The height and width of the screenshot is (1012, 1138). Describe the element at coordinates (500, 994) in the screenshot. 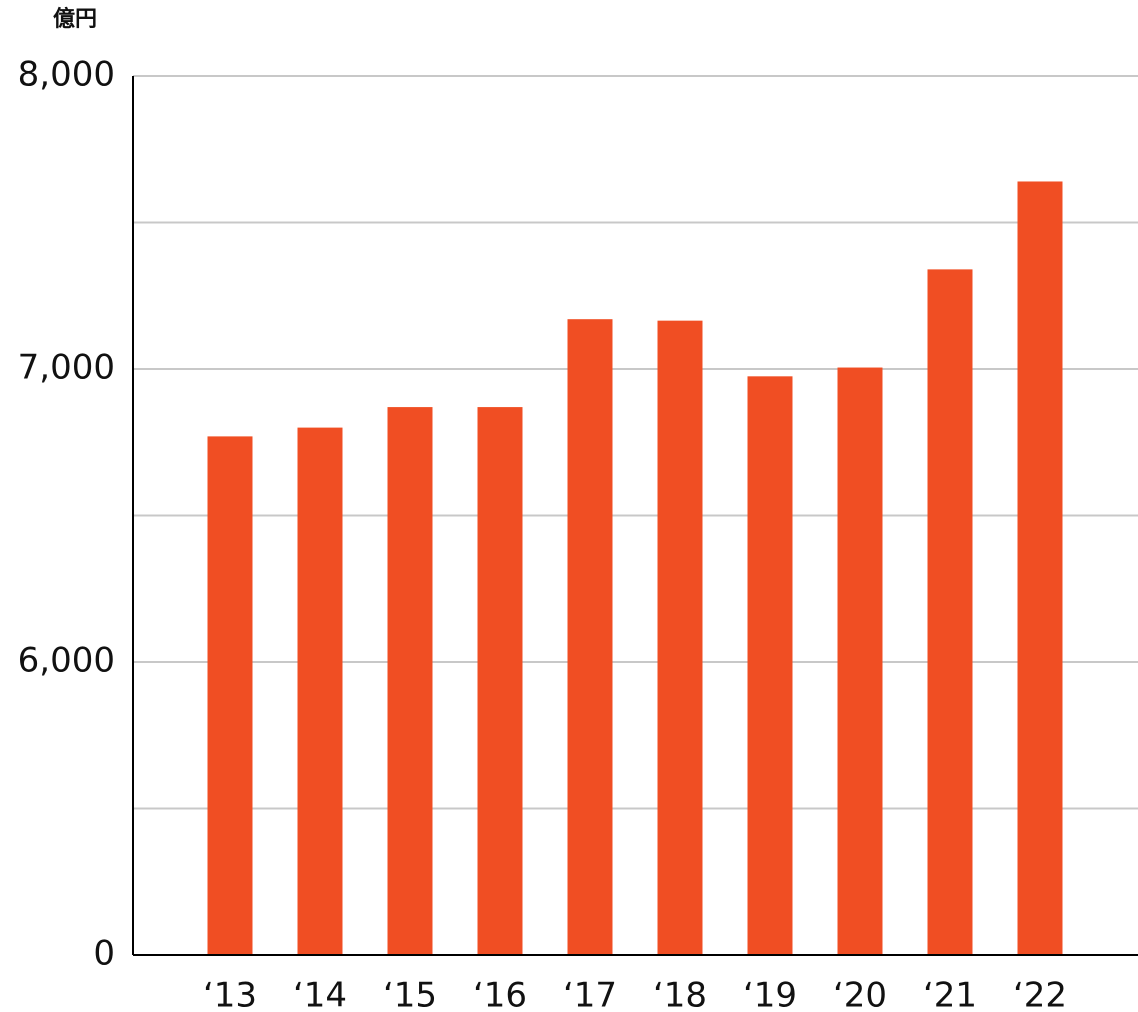

I see `x-tick-label: ‘16` at that location.